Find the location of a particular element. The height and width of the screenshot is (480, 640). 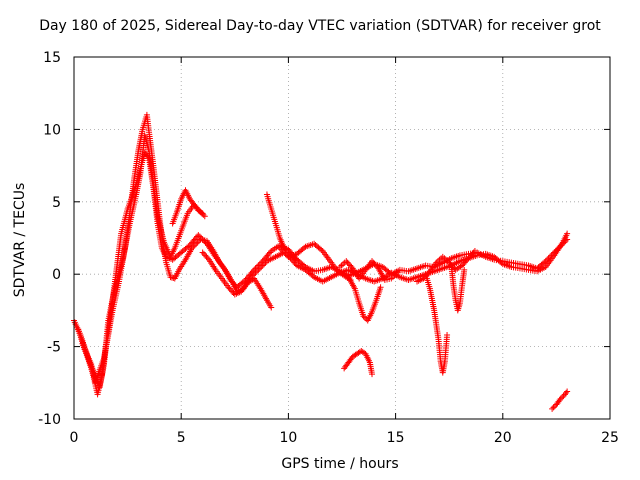

y-tick-label: 0 is located at coordinates (56, 275).